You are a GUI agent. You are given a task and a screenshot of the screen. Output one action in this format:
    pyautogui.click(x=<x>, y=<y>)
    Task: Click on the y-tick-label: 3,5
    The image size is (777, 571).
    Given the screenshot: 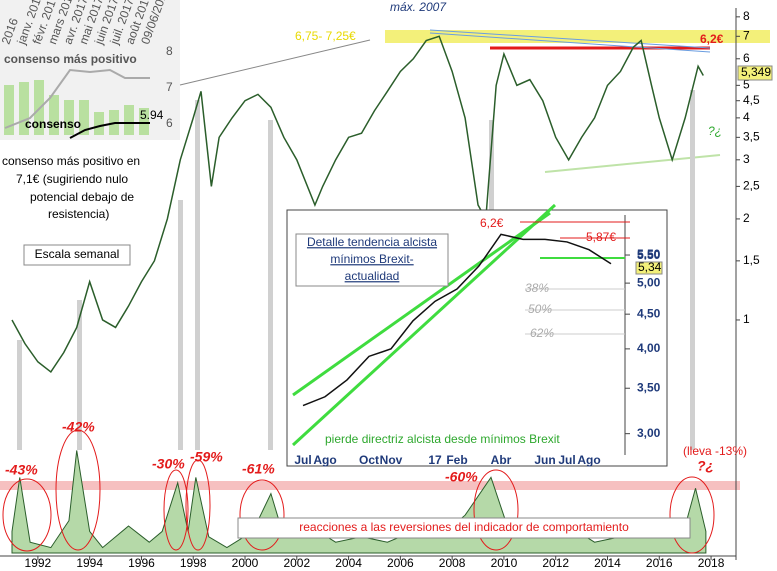 What is the action you would take?
    pyautogui.click(x=751, y=137)
    